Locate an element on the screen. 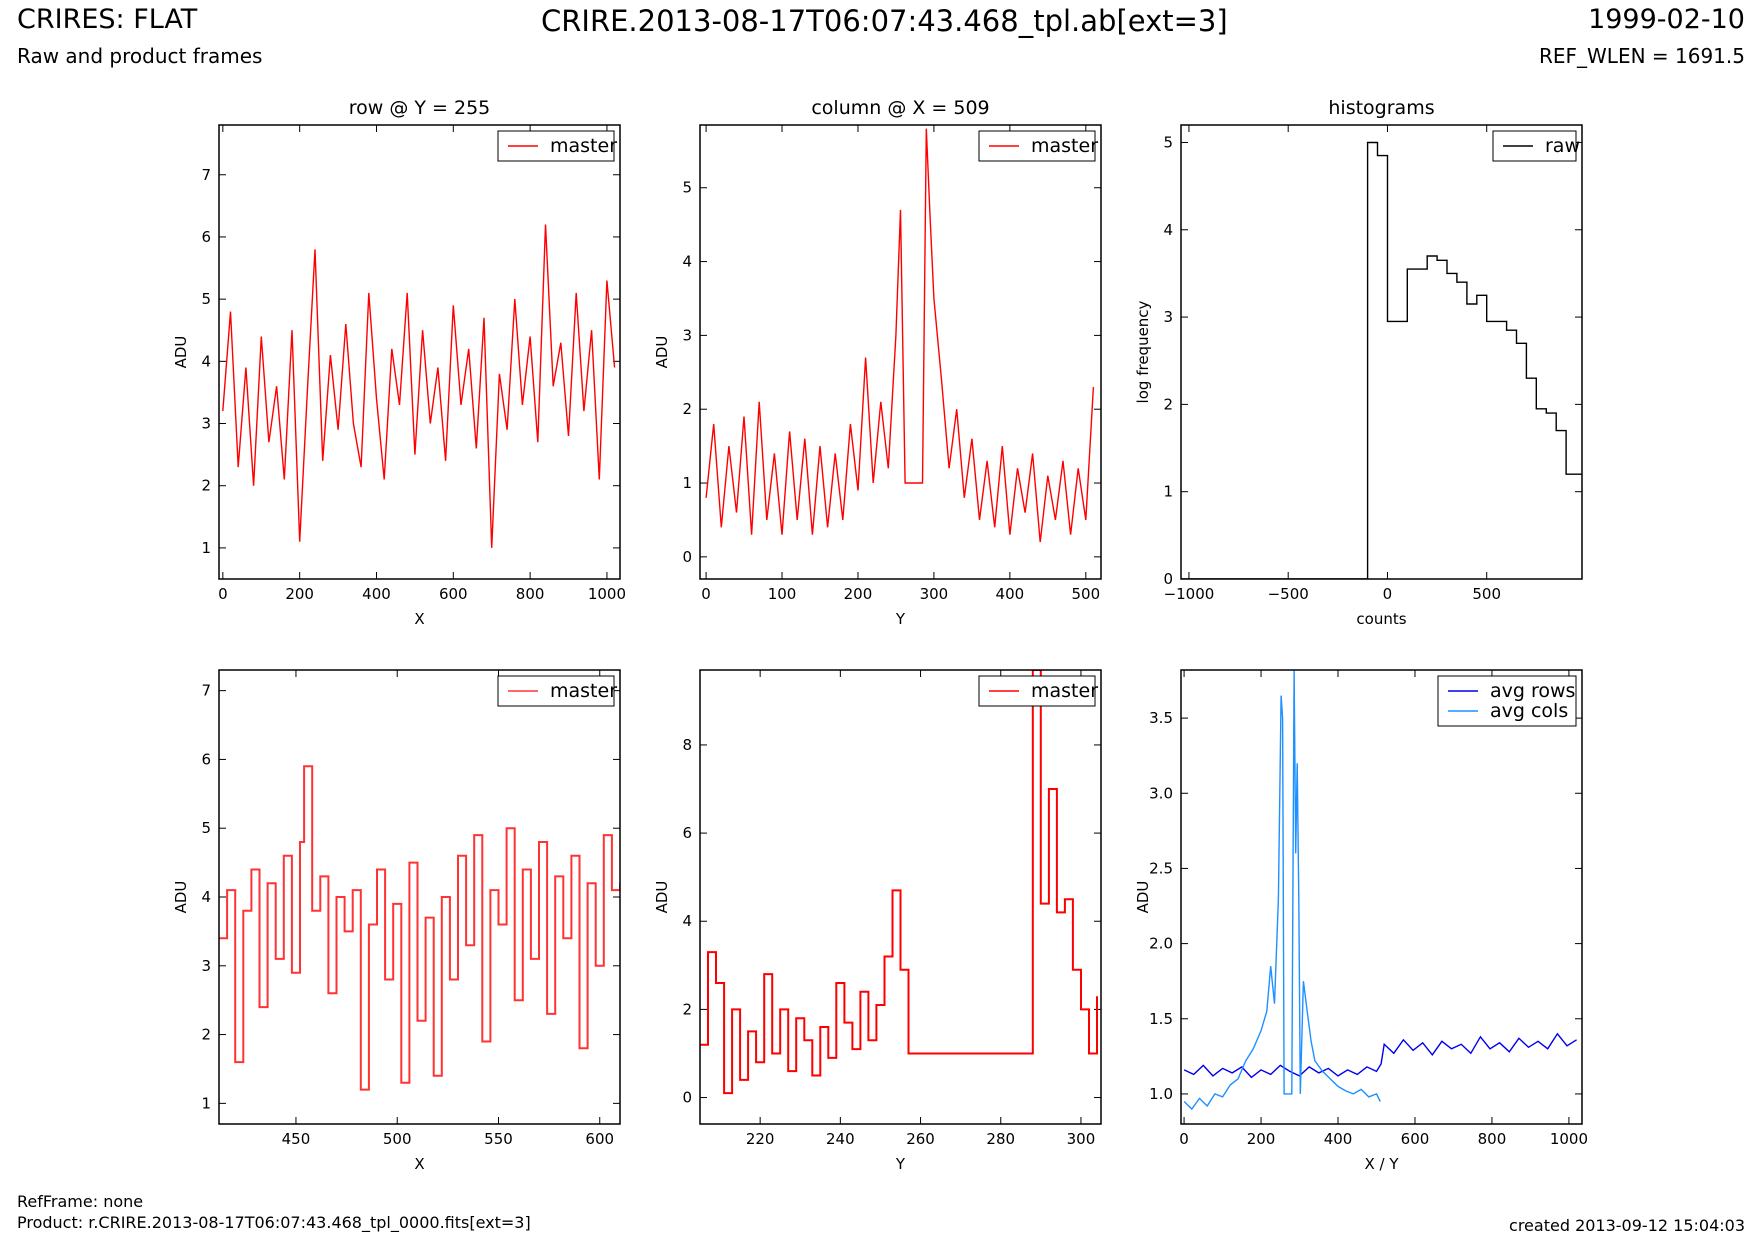  x-tick-label: 450 is located at coordinates (296, 1139).